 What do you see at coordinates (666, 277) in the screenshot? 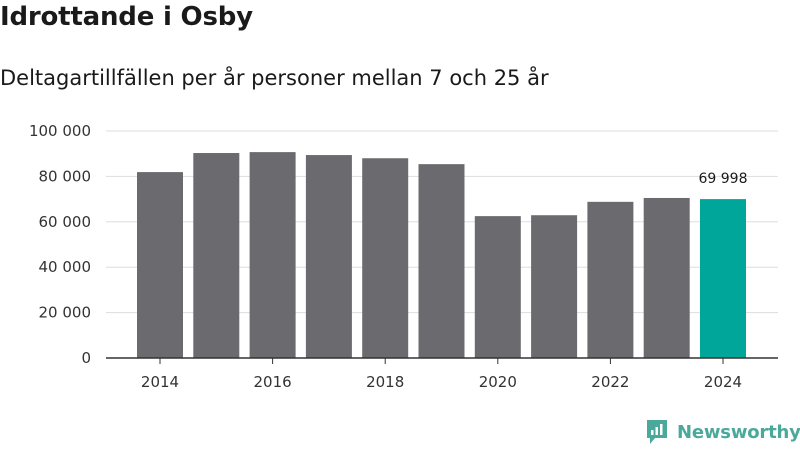
I see `bar-2023` at bounding box center [666, 277].